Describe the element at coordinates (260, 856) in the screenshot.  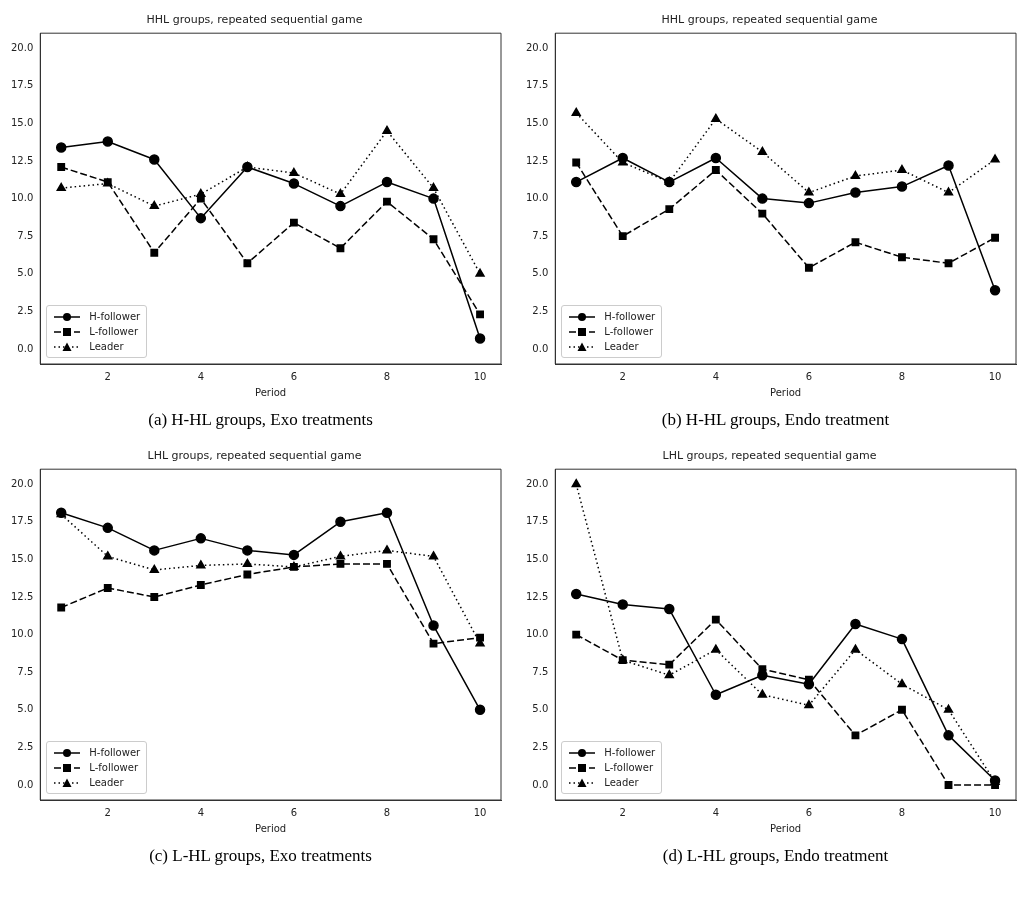
I see `text: (c) L-HL groups, Exo treatments` at that location.